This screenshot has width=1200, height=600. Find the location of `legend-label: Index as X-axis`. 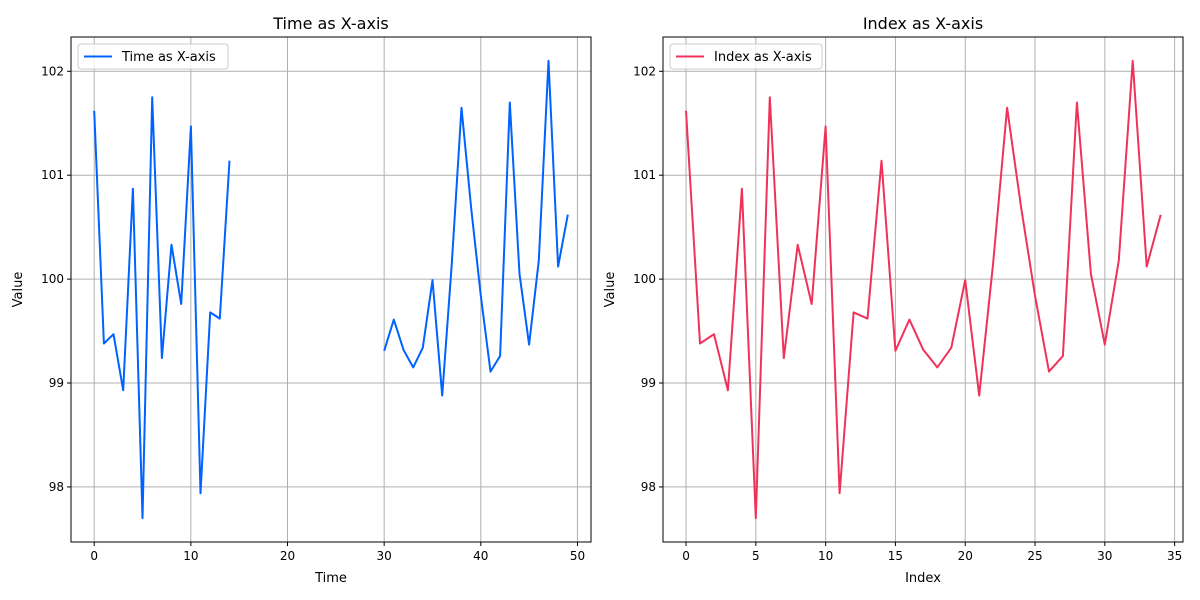

legend-label: Index as X-axis is located at coordinates (763, 57).